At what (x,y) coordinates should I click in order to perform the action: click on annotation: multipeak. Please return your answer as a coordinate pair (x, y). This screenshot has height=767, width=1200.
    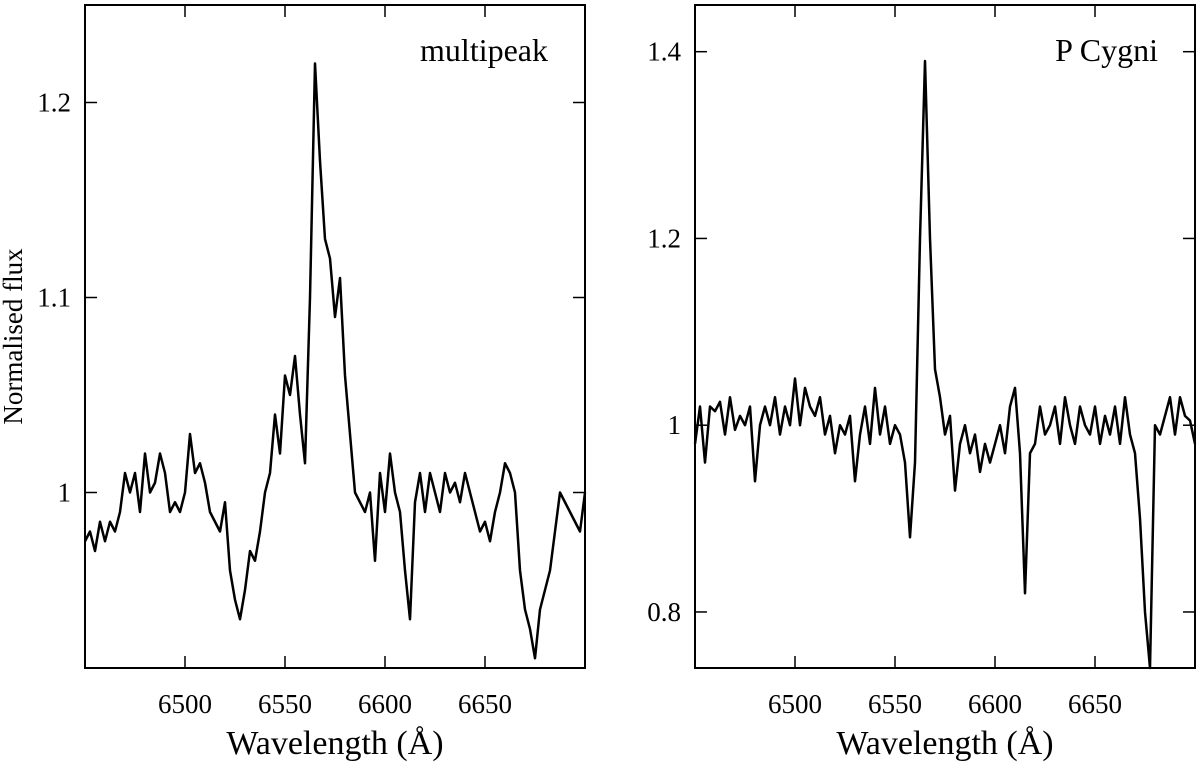
    Looking at the image, I should click on (484, 50).